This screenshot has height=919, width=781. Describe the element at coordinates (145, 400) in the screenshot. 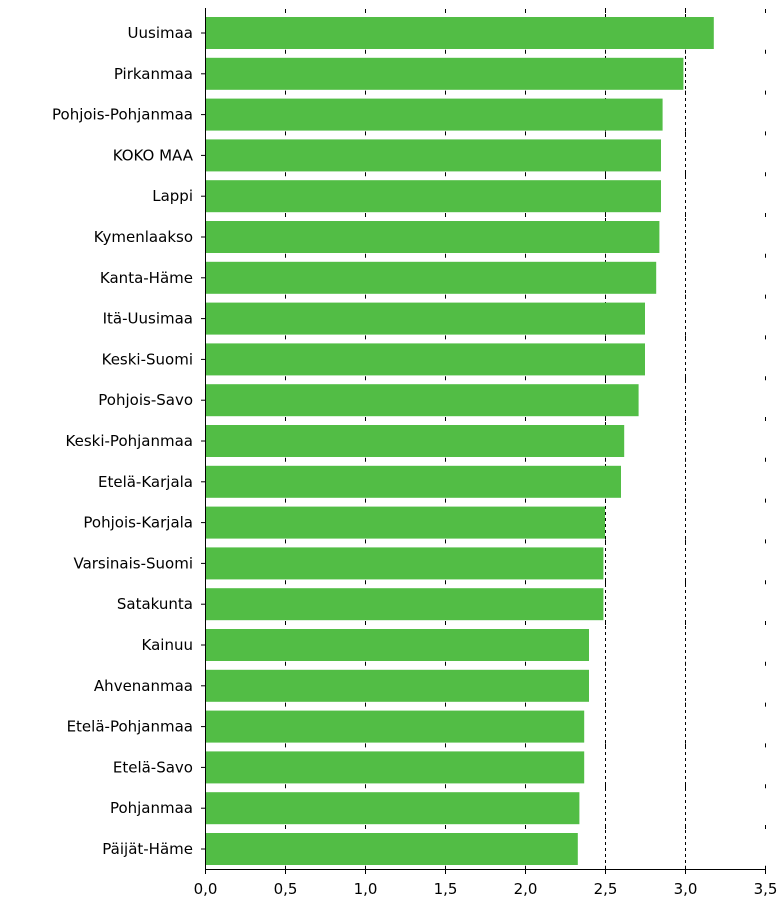

I see `category-label: Pohjois-Savo` at that location.